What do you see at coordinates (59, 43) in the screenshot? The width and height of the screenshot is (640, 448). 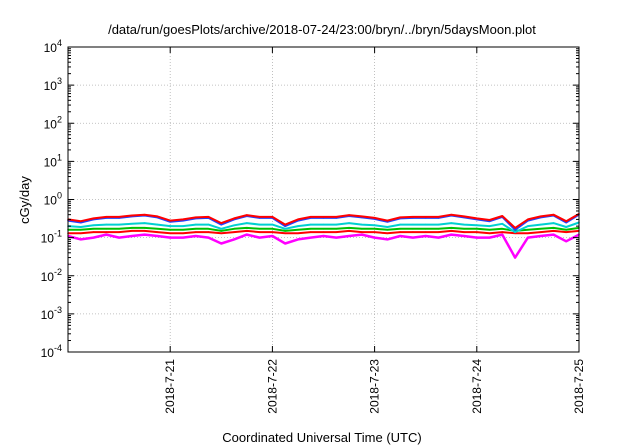 I see `y-tick-exponent: 4` at bounding box center [59, 43].